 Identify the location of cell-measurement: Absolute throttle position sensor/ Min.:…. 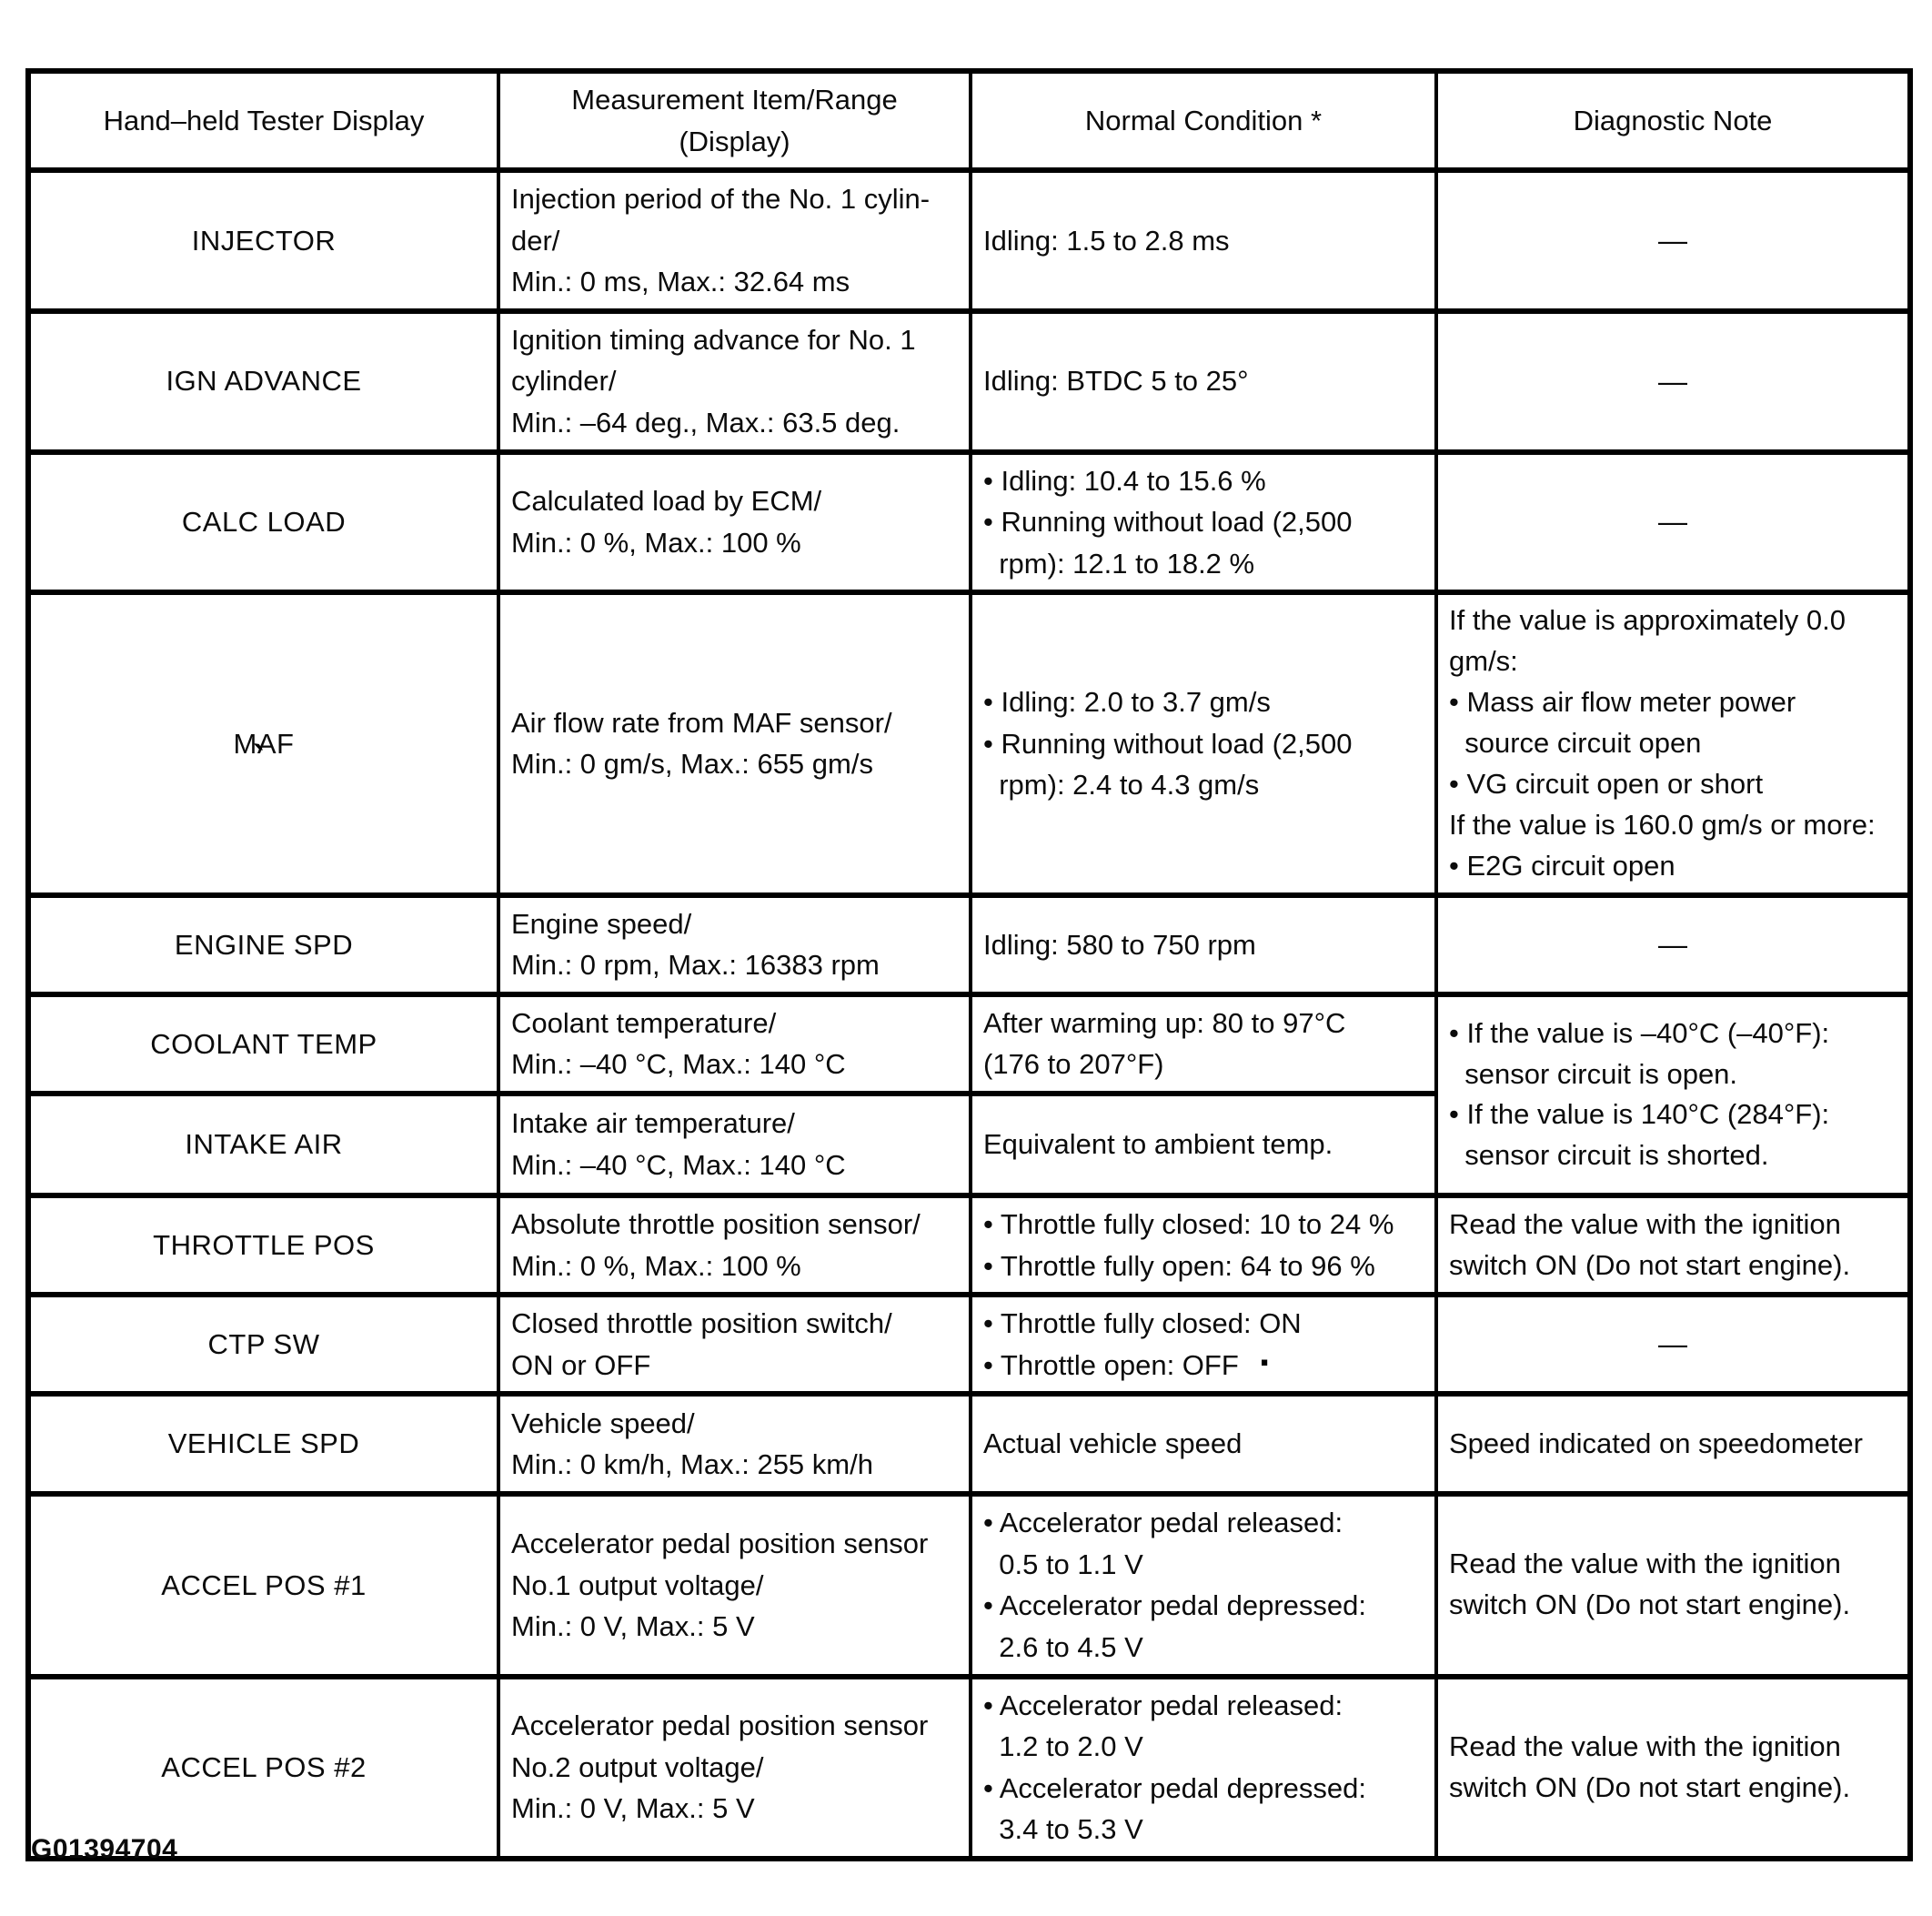
(734, 1245).